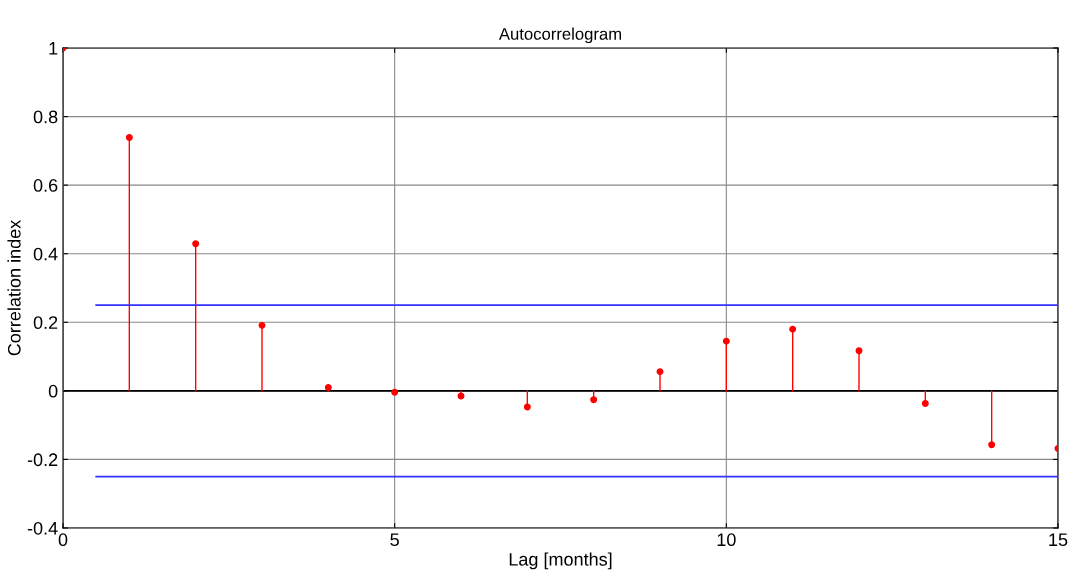 This screenshot has width=1079, height=580. Describe the element at coordinates (14, 287) in the screenshot. I see `y-axis-title: Correlation index` at that location.